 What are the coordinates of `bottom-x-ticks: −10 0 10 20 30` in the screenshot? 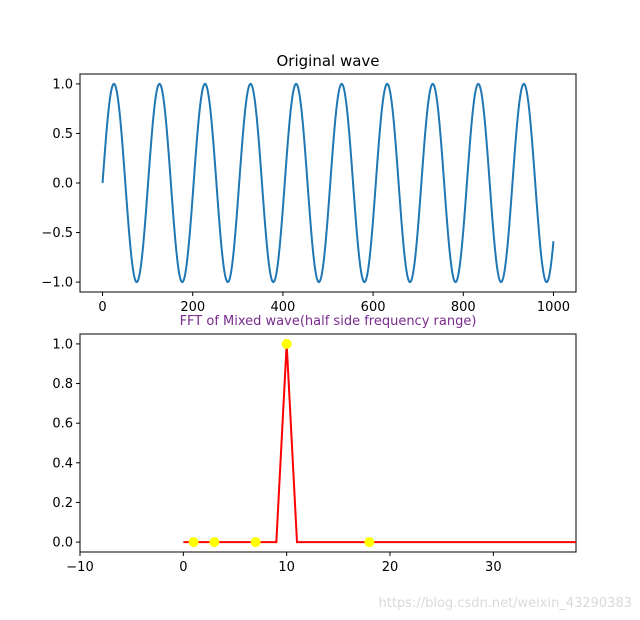 It's located at (284, 563).